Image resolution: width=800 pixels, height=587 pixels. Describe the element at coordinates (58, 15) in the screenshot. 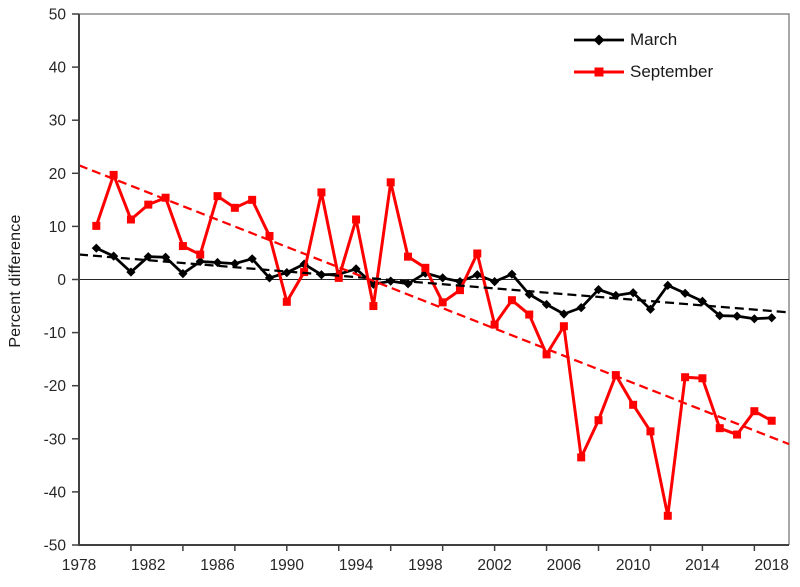

I see `y-tick-label-50: 50` at that location.